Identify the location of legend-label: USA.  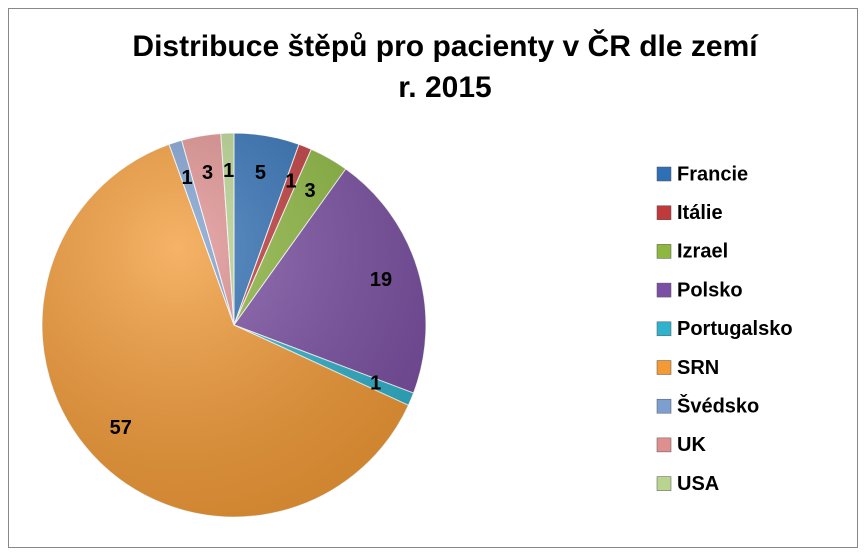
(698, 484).